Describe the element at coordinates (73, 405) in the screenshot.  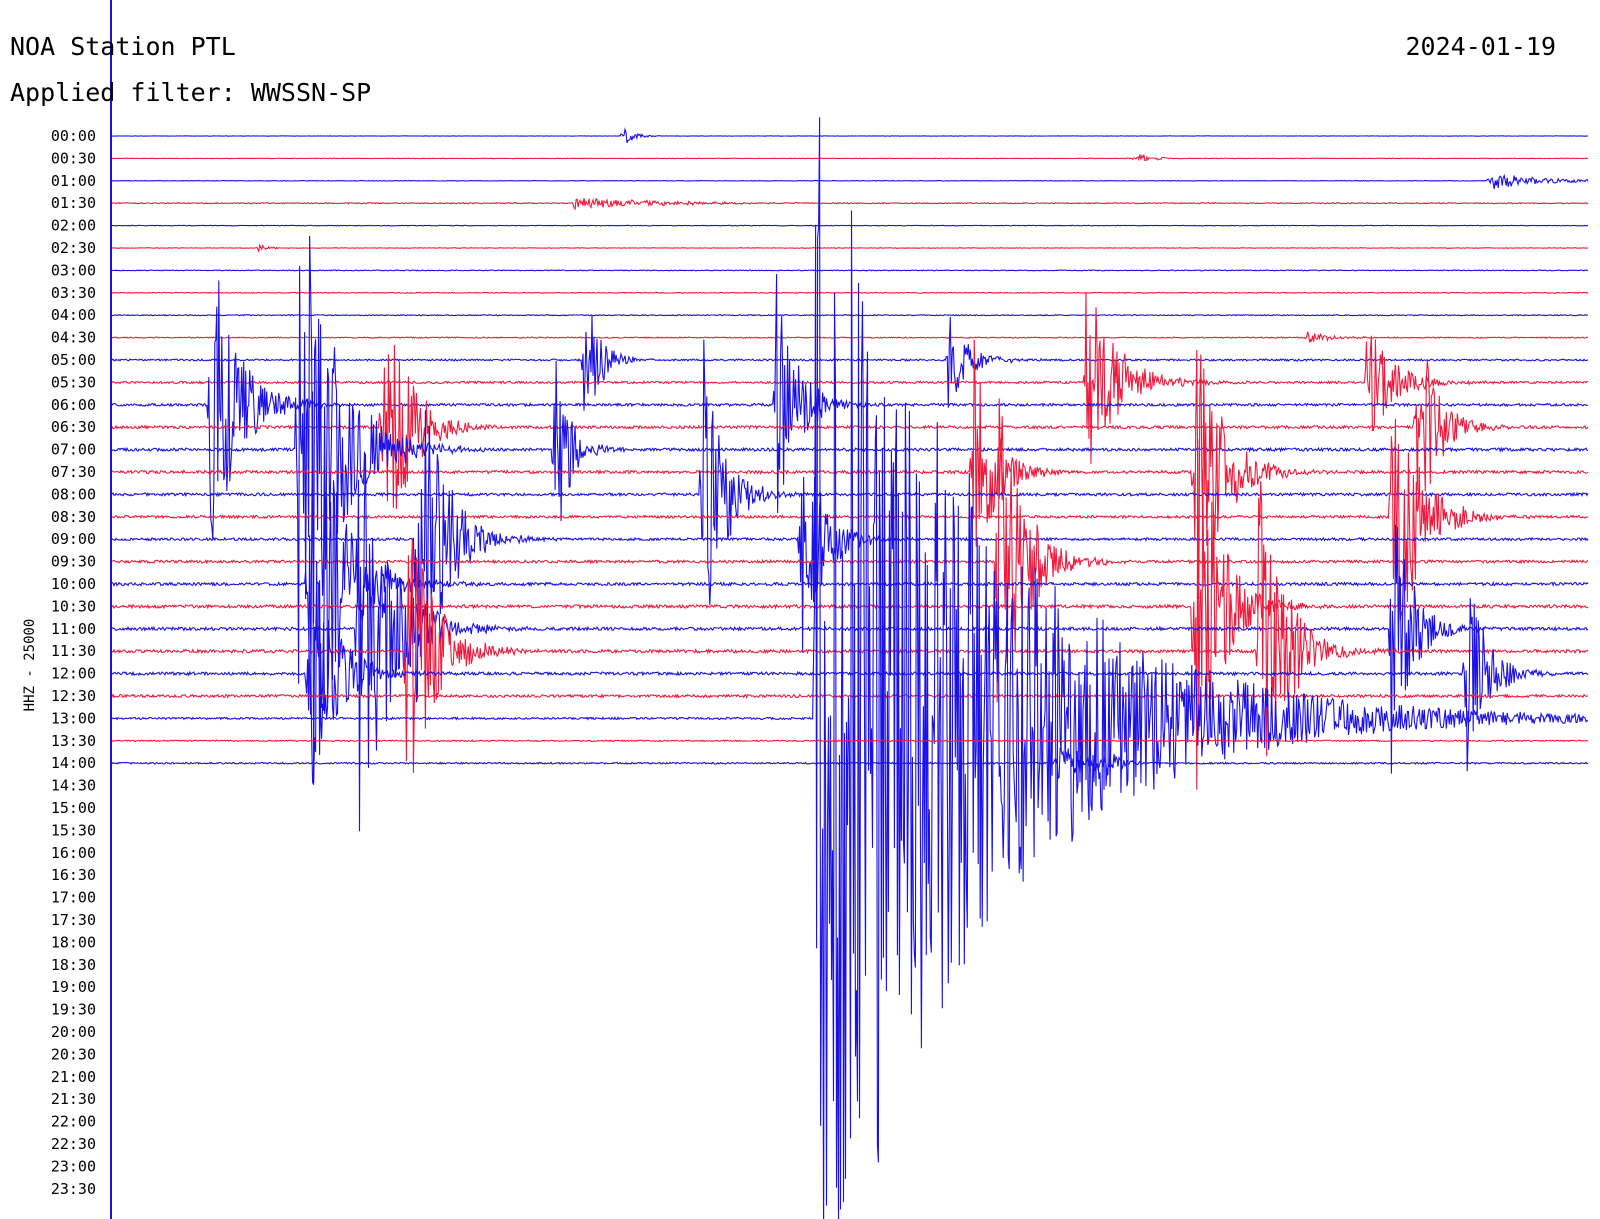
I see `time-label-0600: 06:00` at that location.